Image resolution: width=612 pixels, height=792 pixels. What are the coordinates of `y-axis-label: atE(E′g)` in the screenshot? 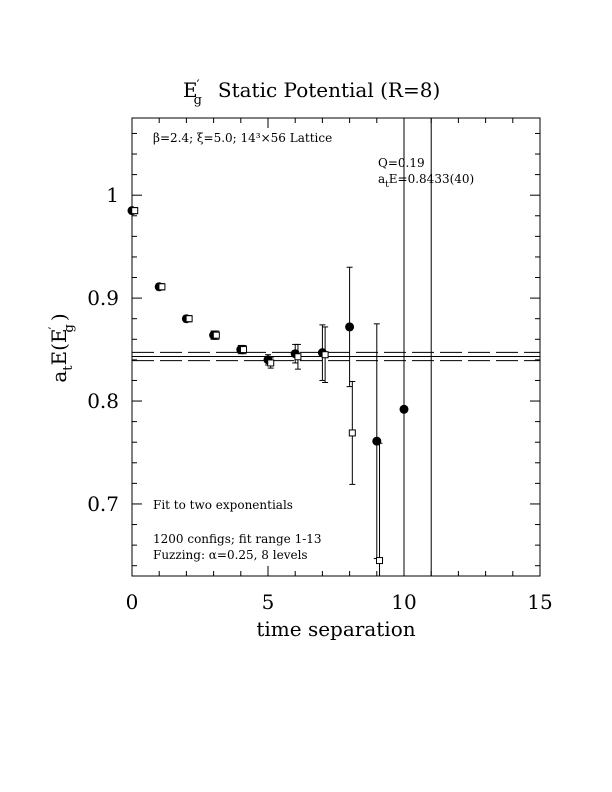 It's located at (62, 347).